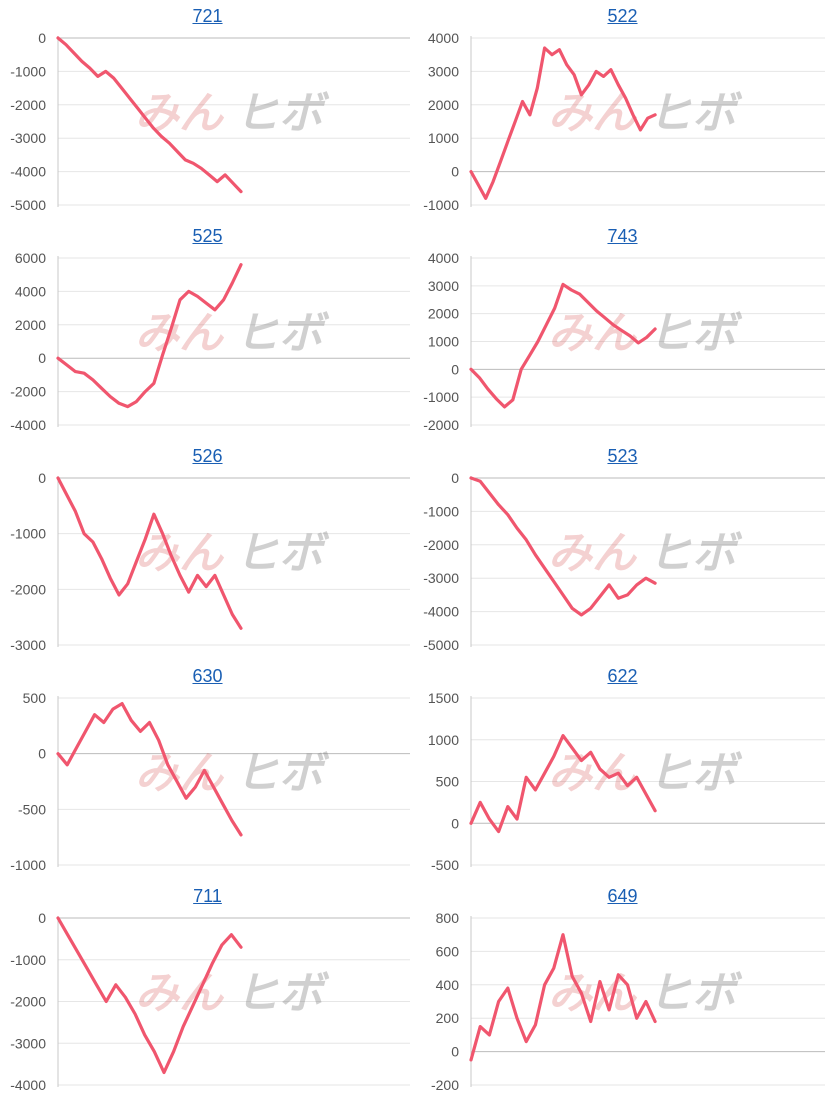 This screenshot has height=1100, width=830. I want to click on chart-title-link: 721, so click(207, 16).